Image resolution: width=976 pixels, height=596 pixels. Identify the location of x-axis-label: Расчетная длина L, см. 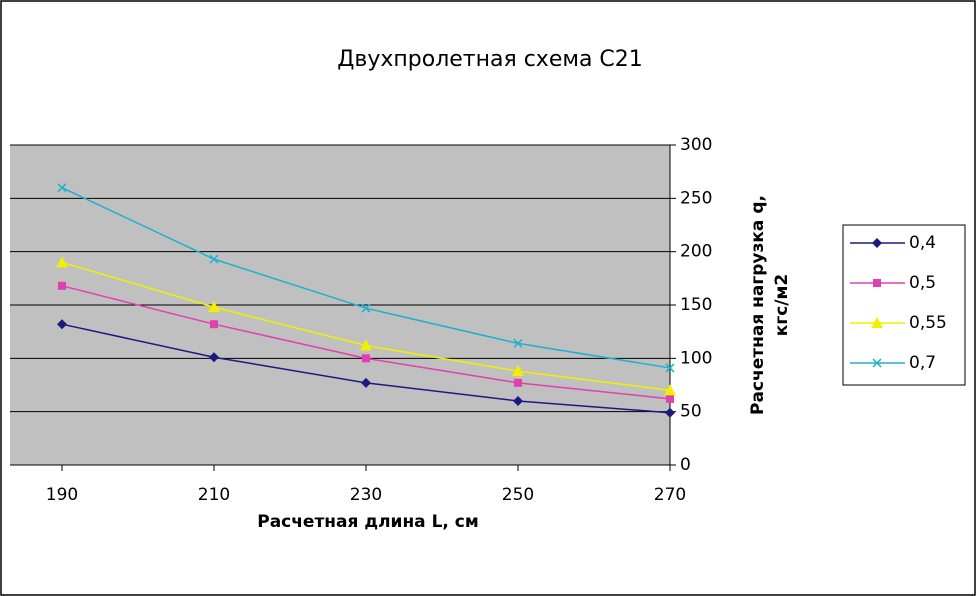
(368, 522).